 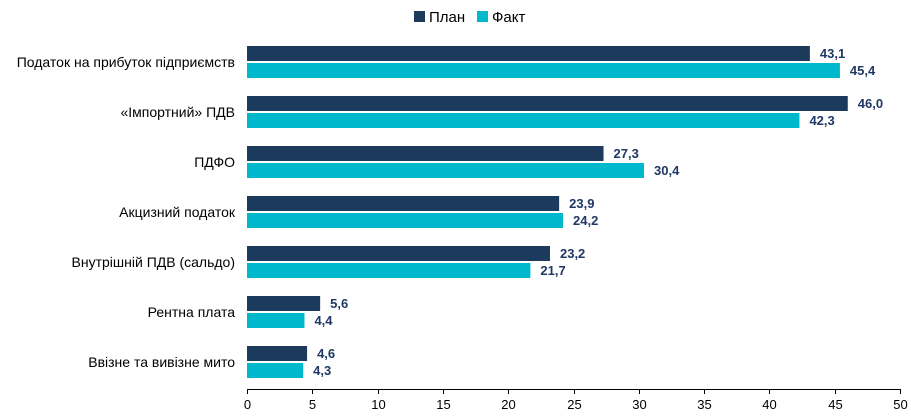 I want to click on category-label-1: «Імпортний» ПДВ, so click(x=178, y=112).